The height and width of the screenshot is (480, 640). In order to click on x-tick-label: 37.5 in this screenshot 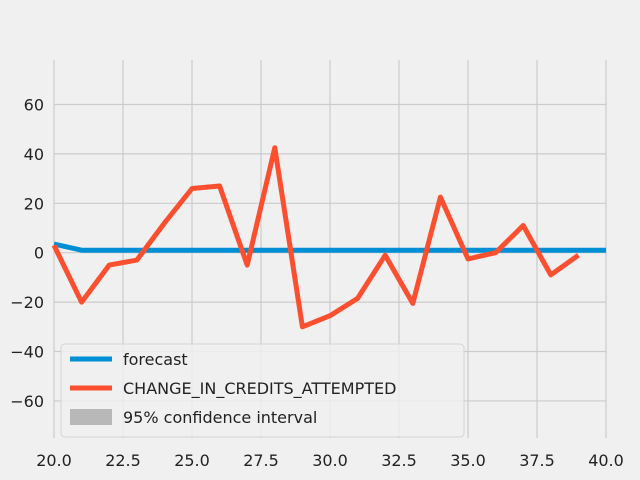, I will do `click(537, 460)`.